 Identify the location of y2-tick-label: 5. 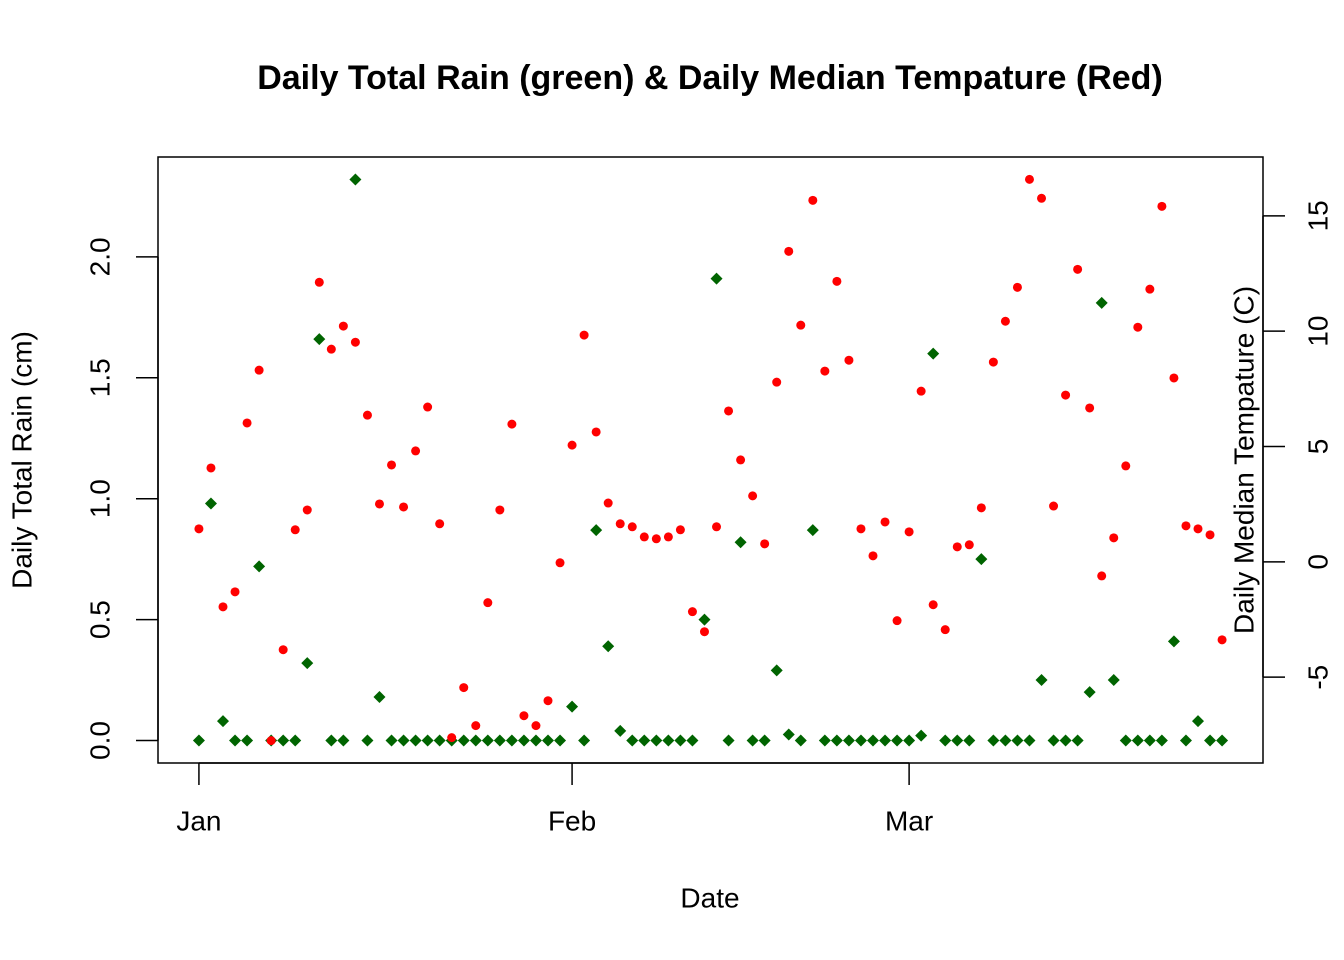
(1317, 447).